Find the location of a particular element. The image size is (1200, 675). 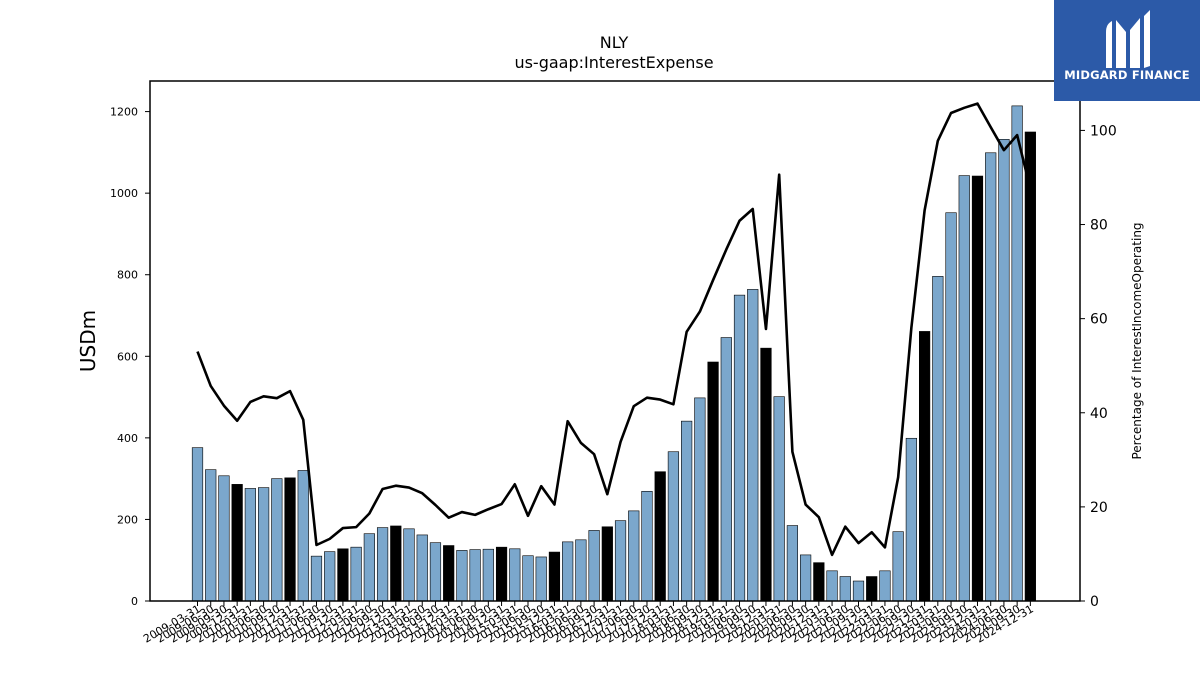

midgard-finance-logo-icon is located at coordinates (1128, 39).